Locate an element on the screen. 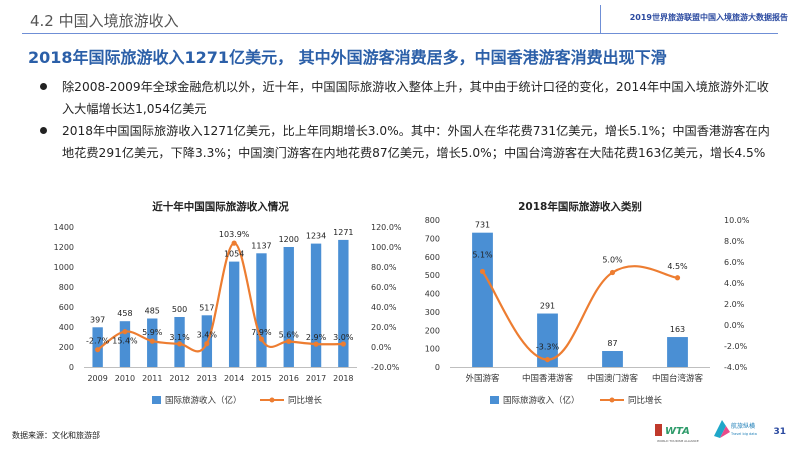  y-axis-right-tick: 80.0% is located at coordinates (384, 267).